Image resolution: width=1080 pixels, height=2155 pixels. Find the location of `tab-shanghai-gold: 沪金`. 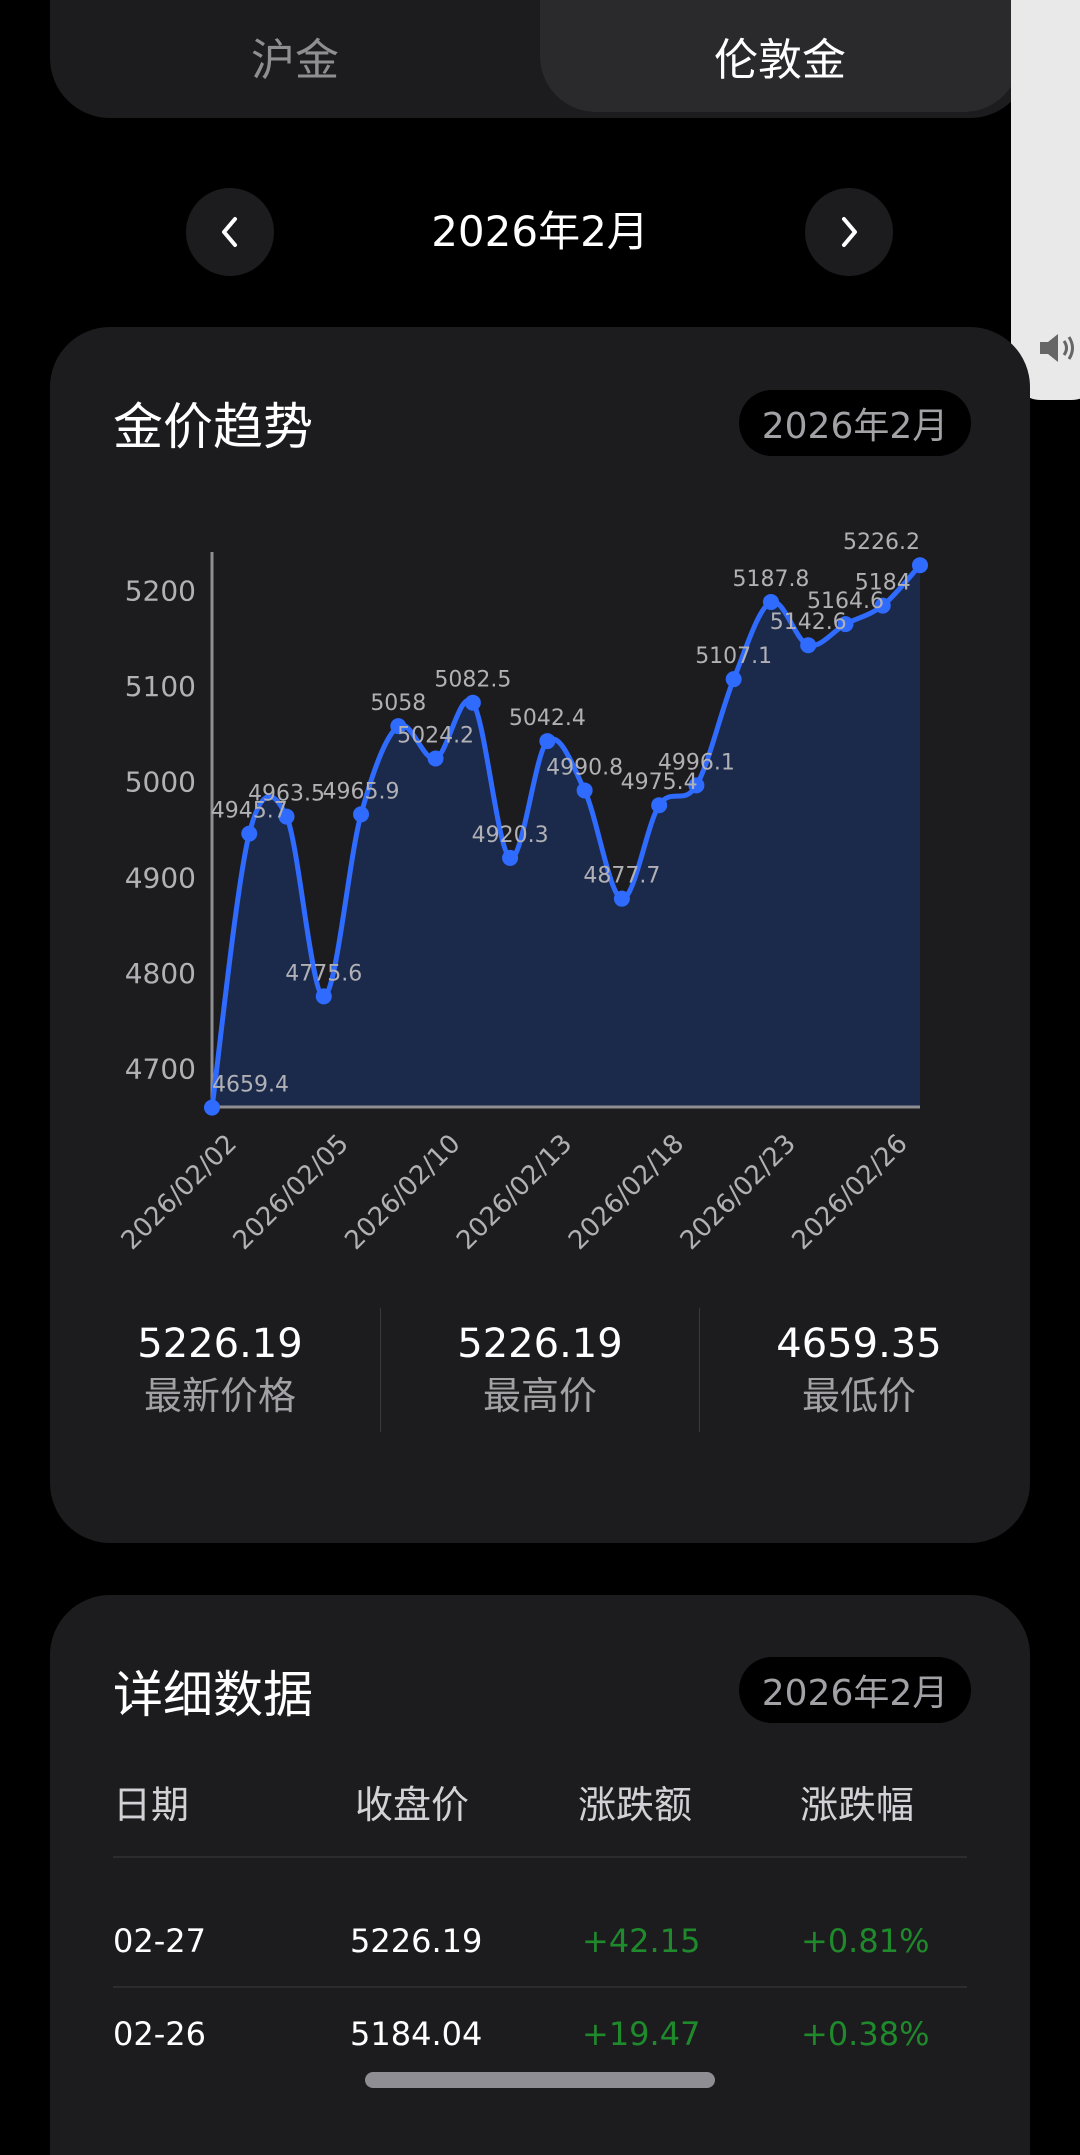

tab-shanghai-gold: 沪金 is located at coordinates (295, 56).